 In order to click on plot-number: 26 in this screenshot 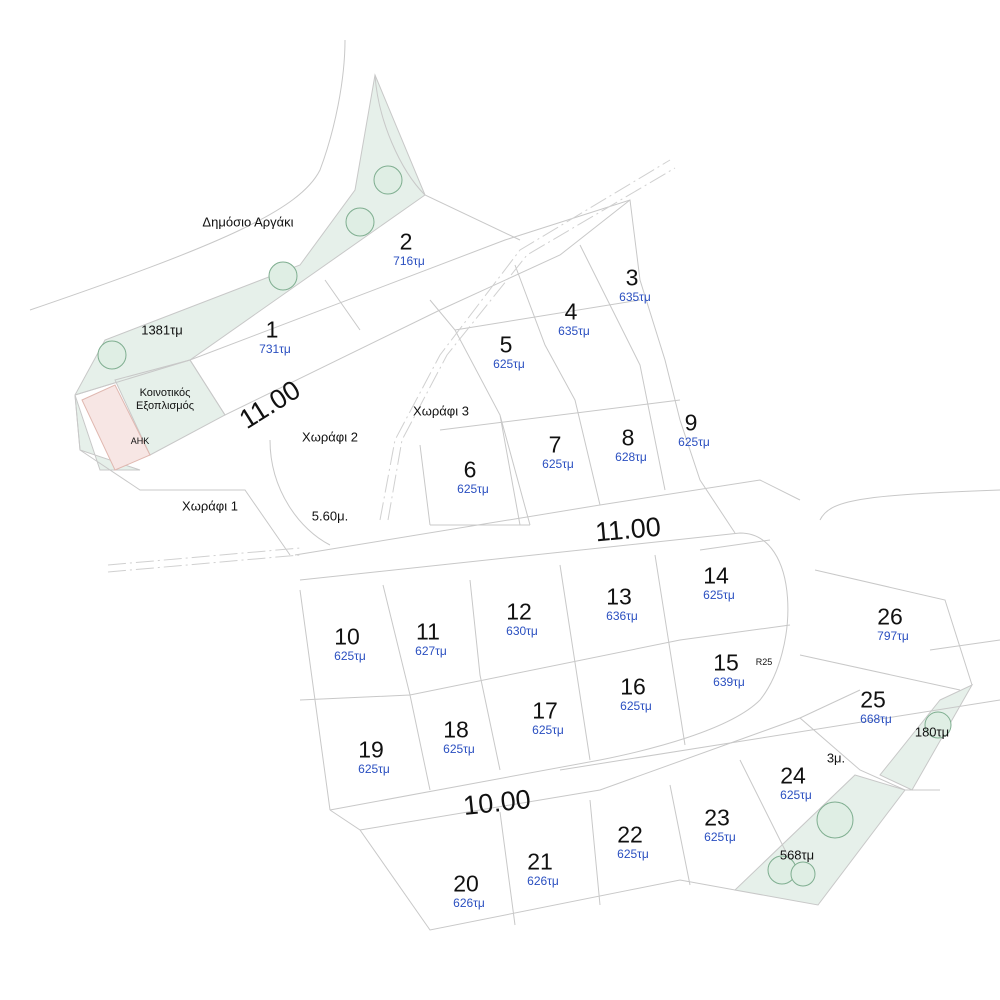, I will do `click(890, 616)`.